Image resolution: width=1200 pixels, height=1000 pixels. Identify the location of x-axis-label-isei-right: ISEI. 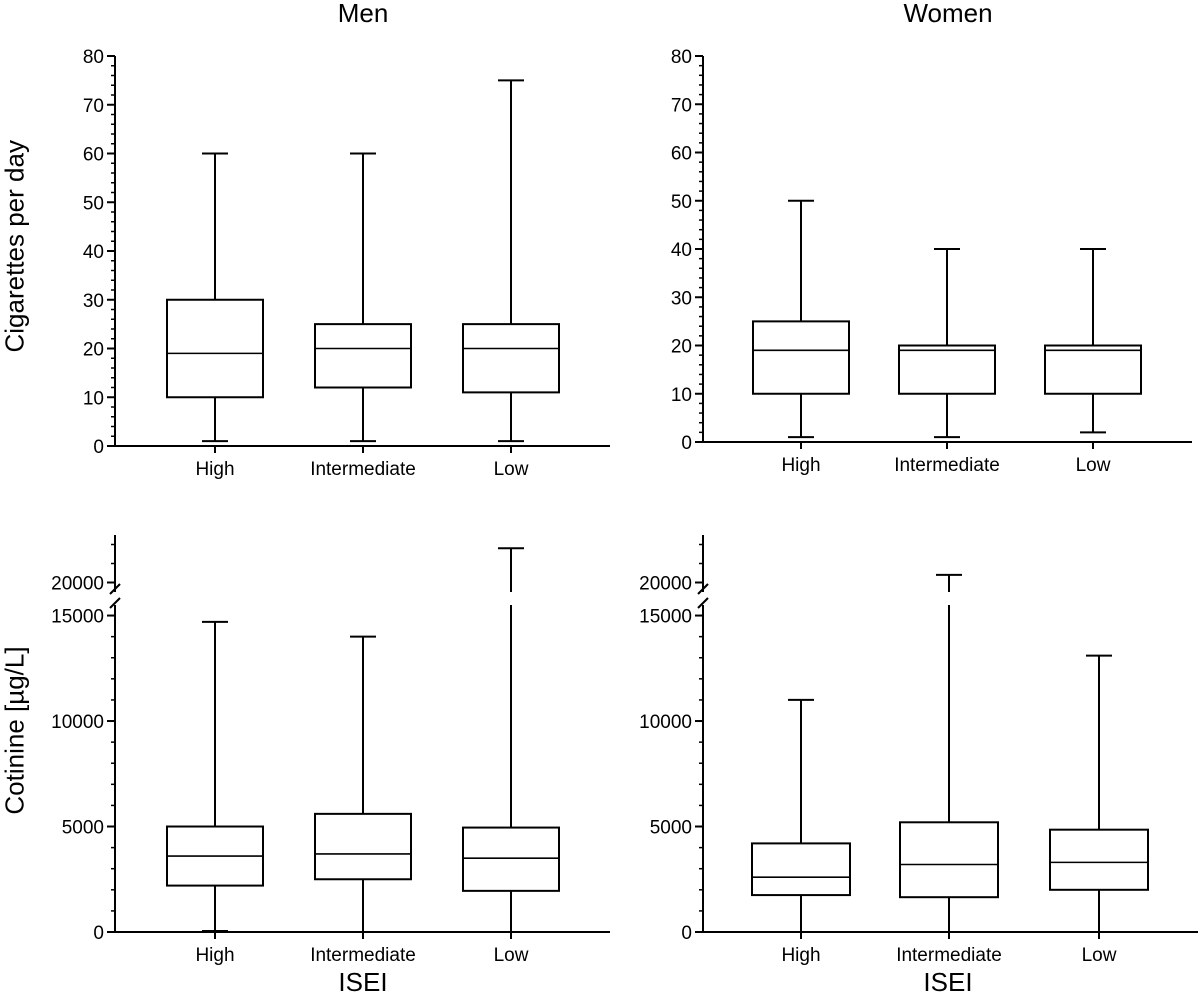
(948, 982).